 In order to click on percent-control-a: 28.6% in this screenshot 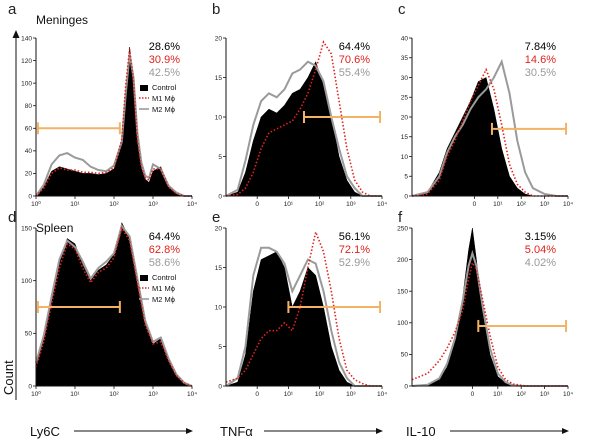, I will do `click(164, 47)`.